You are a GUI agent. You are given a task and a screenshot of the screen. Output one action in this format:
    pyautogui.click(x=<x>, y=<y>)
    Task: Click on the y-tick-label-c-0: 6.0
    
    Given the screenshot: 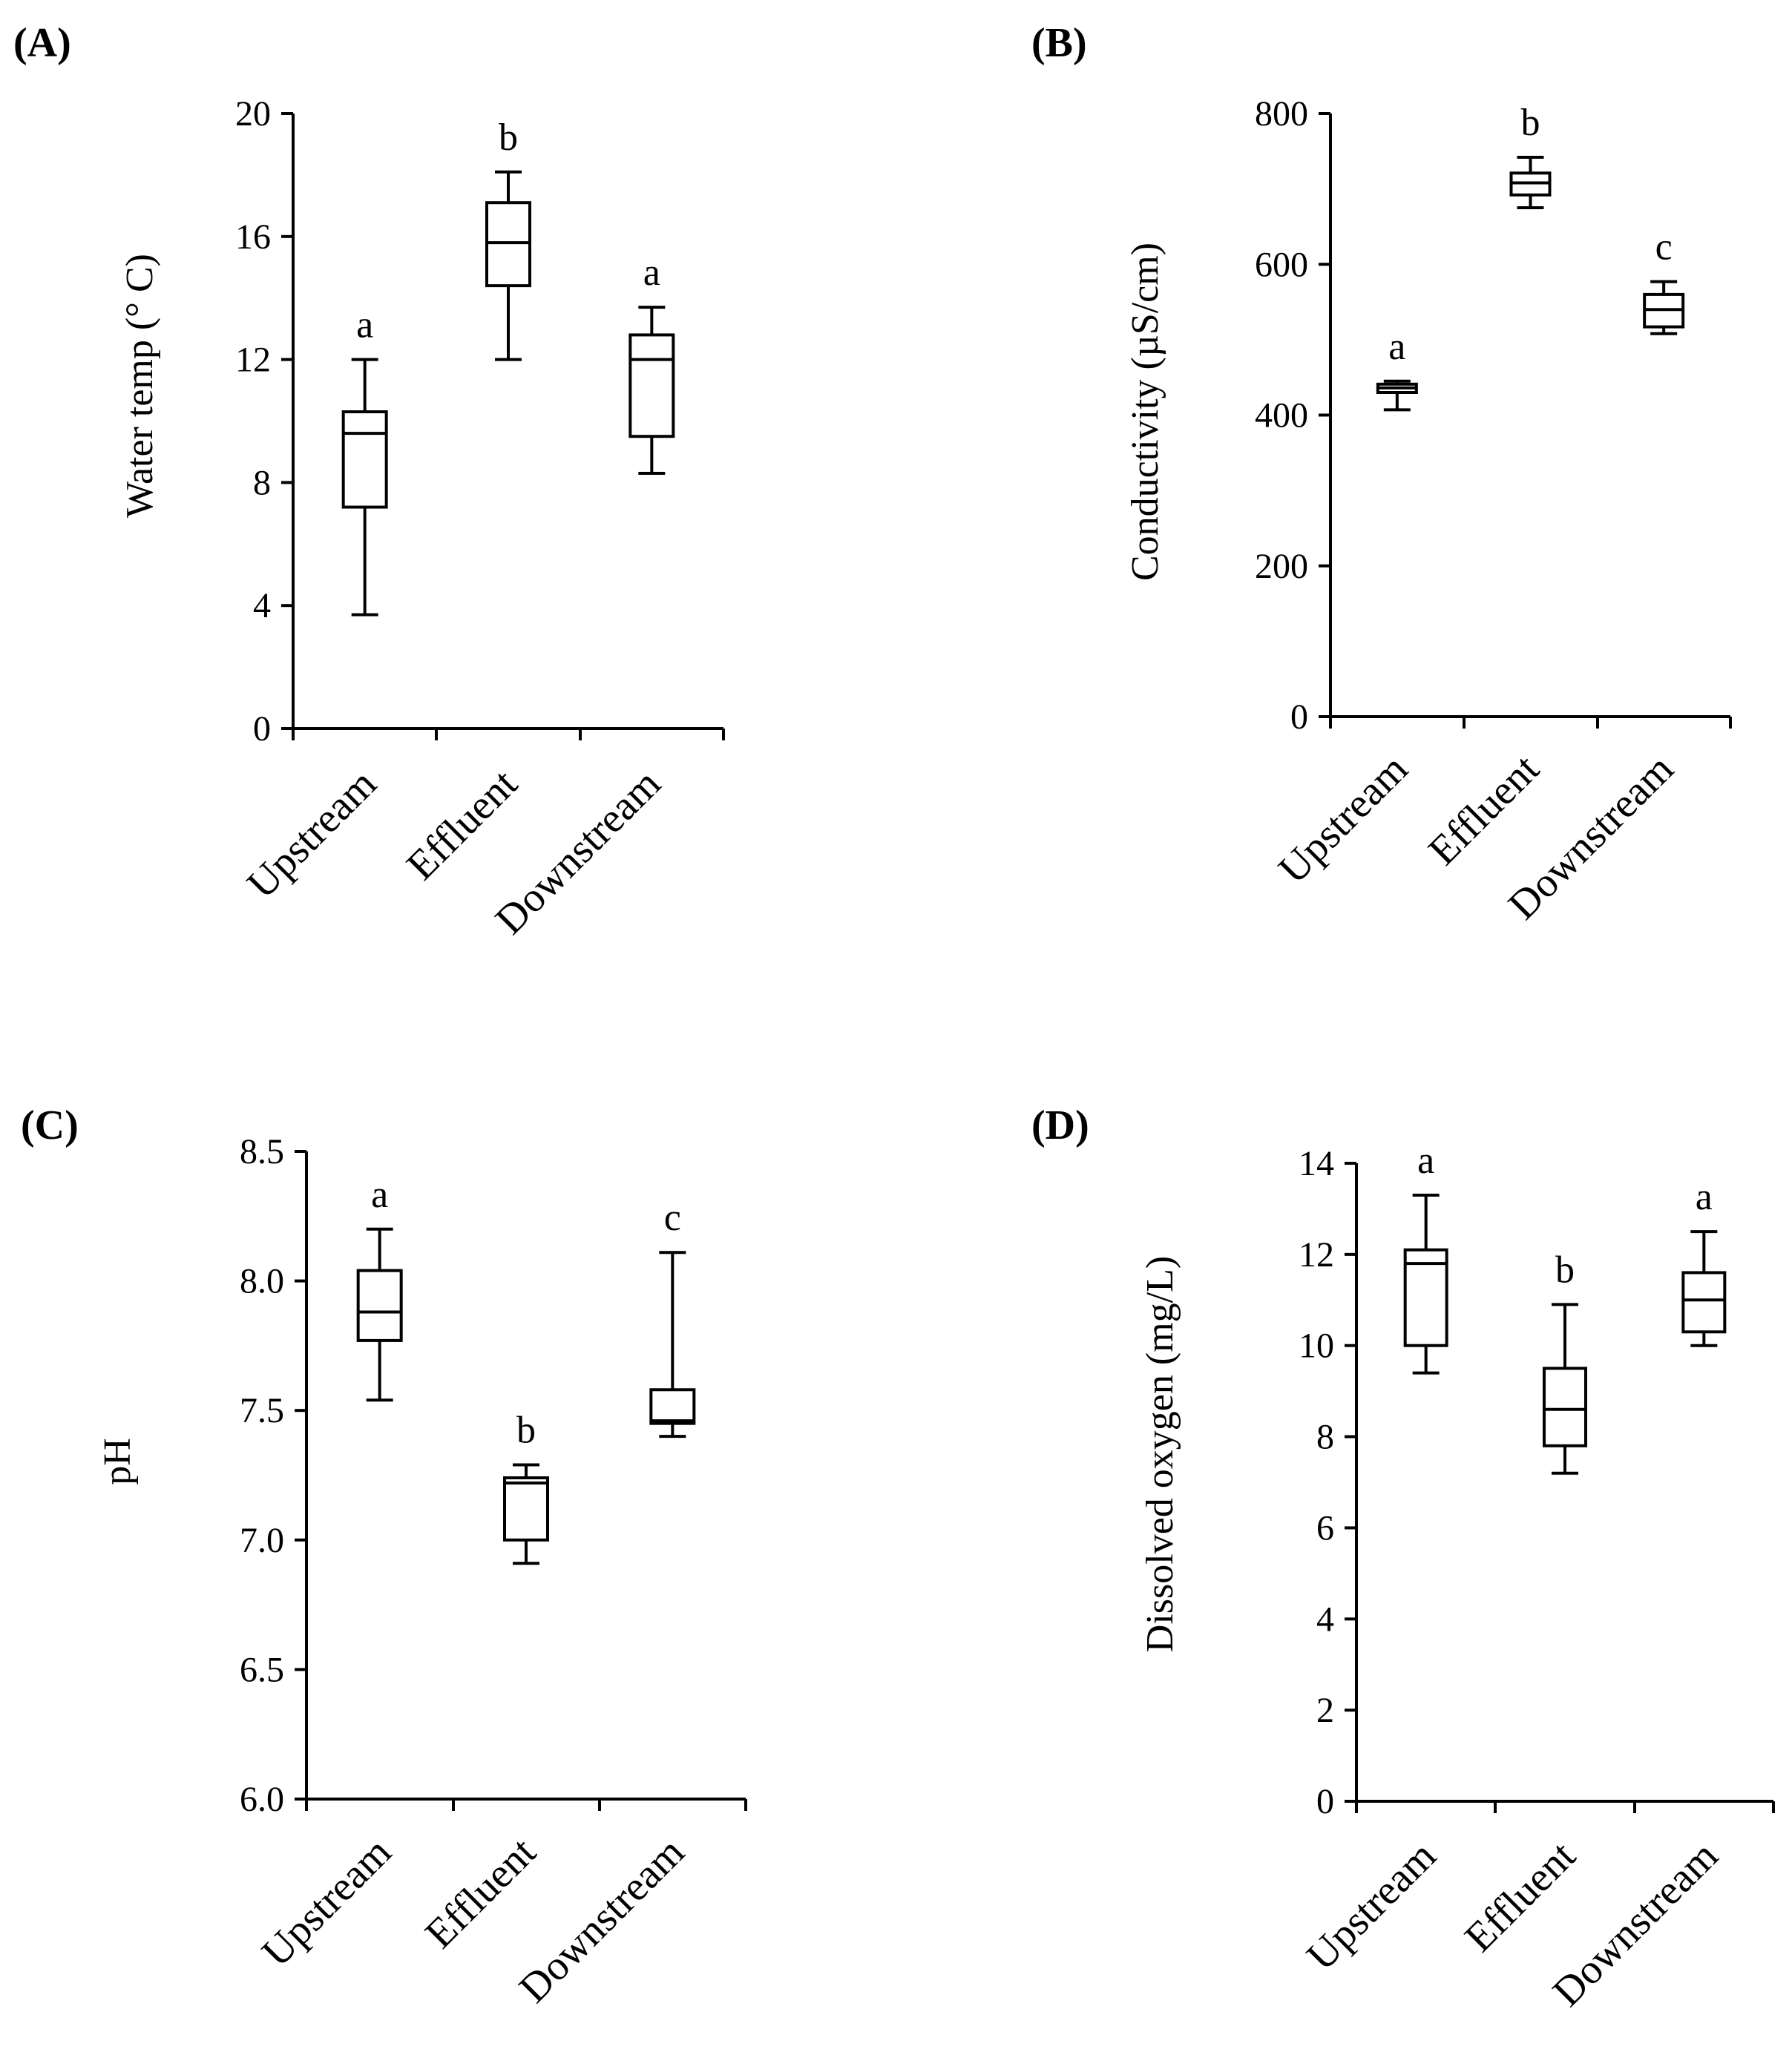 What is the action you would take?
    pyautogui.click(x=262, y=1799)
    